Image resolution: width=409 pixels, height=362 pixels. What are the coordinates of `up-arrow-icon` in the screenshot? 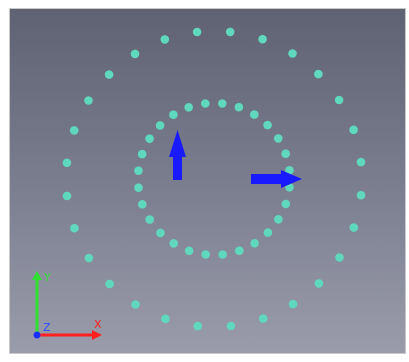 It's located at (177, 155).